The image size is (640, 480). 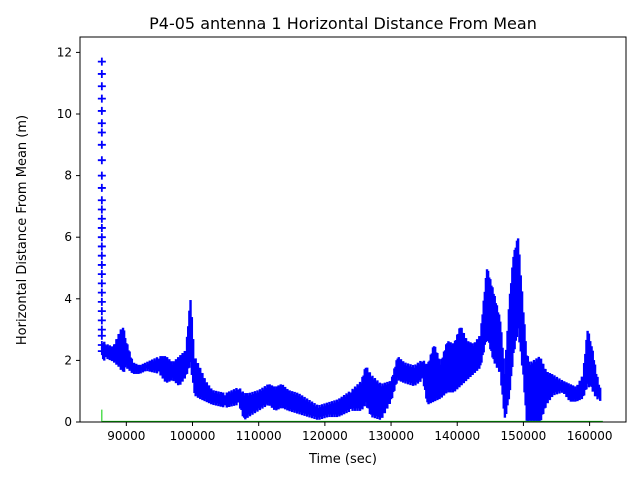 I want to click on y-axis-label: Horizontal Distance From Mean (m), so click(x=22, y=230).